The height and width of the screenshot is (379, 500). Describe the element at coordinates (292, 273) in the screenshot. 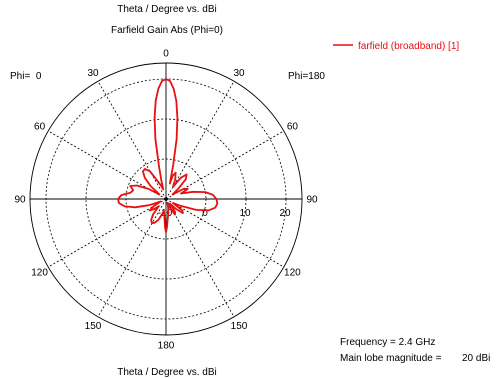

I see `angle-tick-label-120-right: 120` at that location.